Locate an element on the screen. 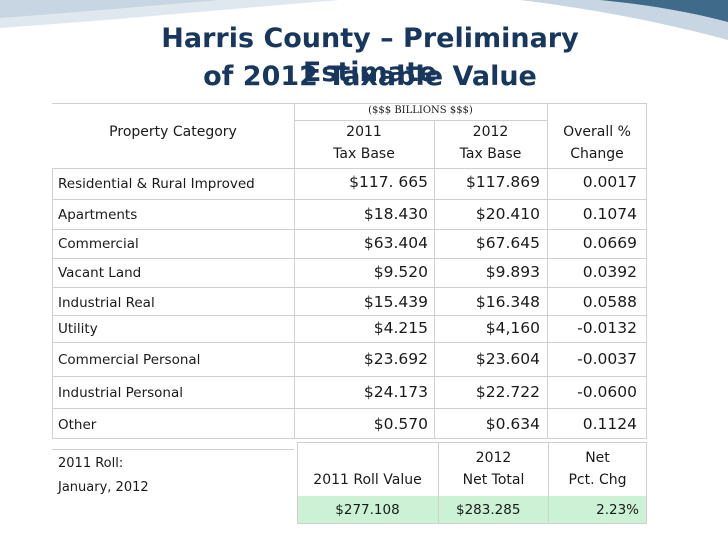 Image resolution: width=728 pixels, height=546 pixels. category-cell: Other is located at coordinates (77, 425).